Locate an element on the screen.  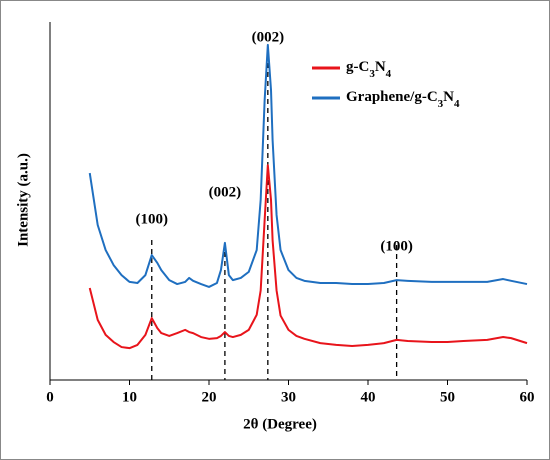
y-axis-label: Intensity (a.u.) is located at coordinates (23, 200).